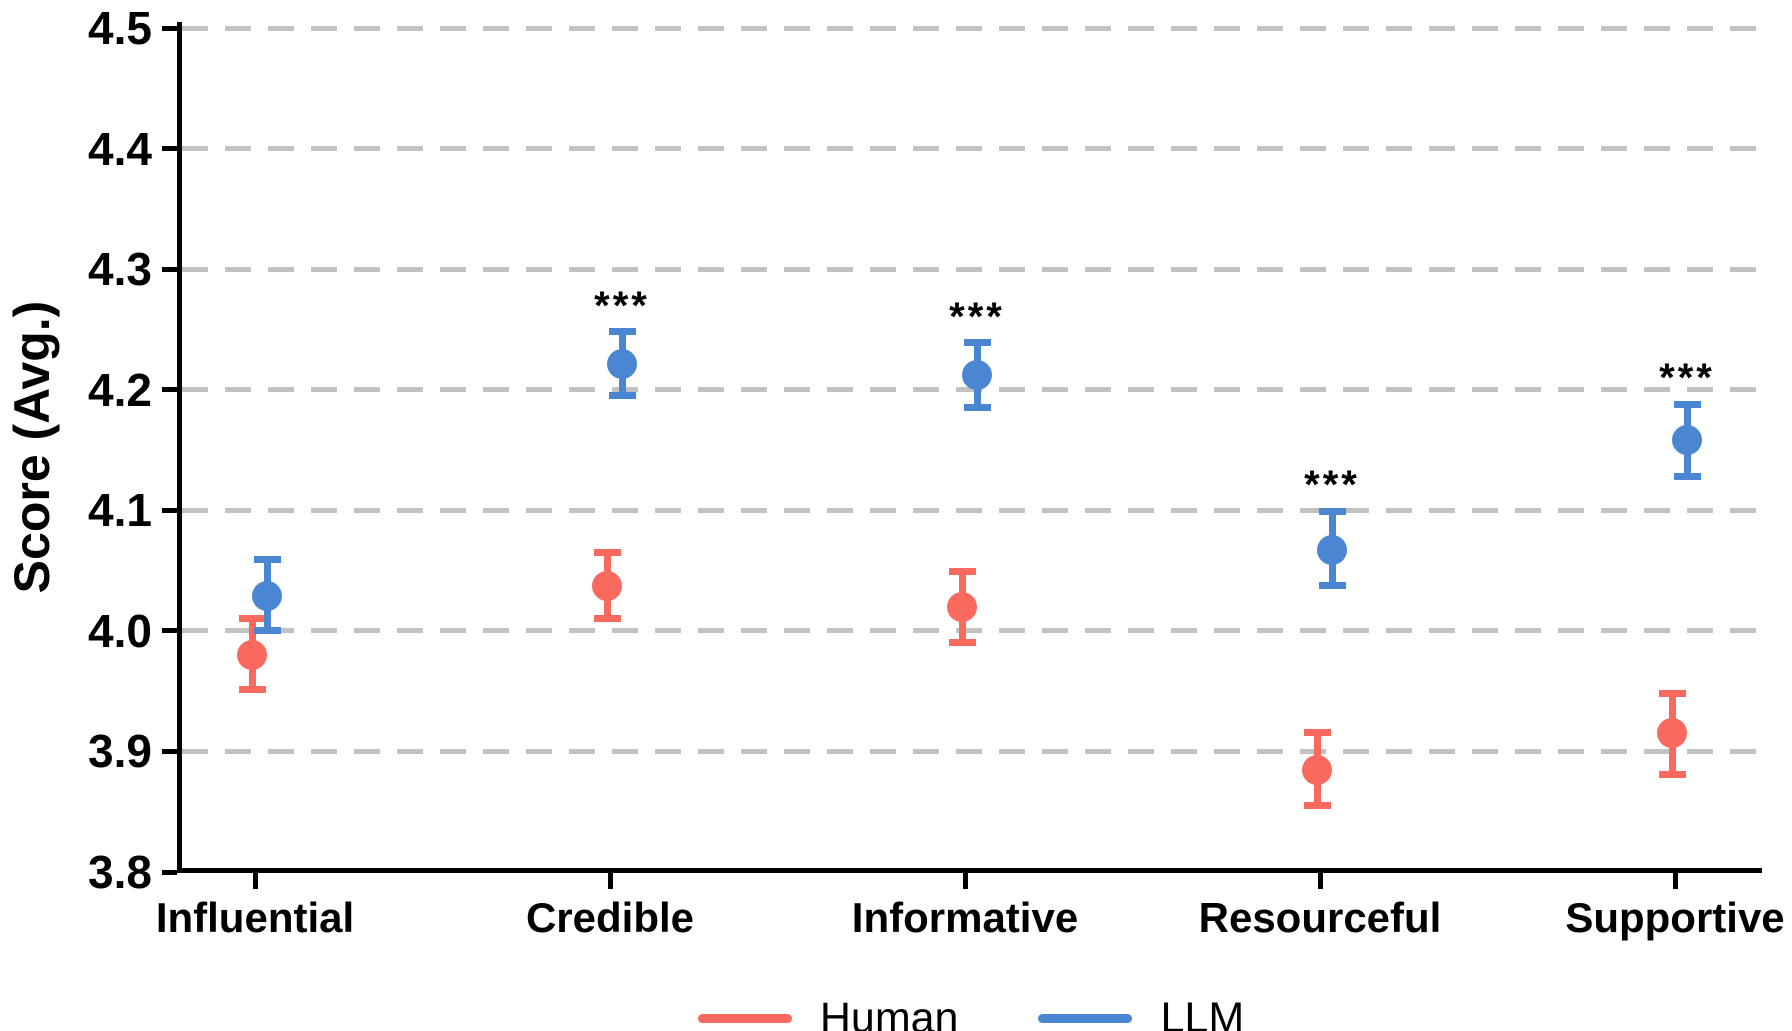 The width and height of the screenshot is (1792, 1031). Describe the element at coordinates (610, 881) in the screenshot. I see `x-tick-credible` at that location.